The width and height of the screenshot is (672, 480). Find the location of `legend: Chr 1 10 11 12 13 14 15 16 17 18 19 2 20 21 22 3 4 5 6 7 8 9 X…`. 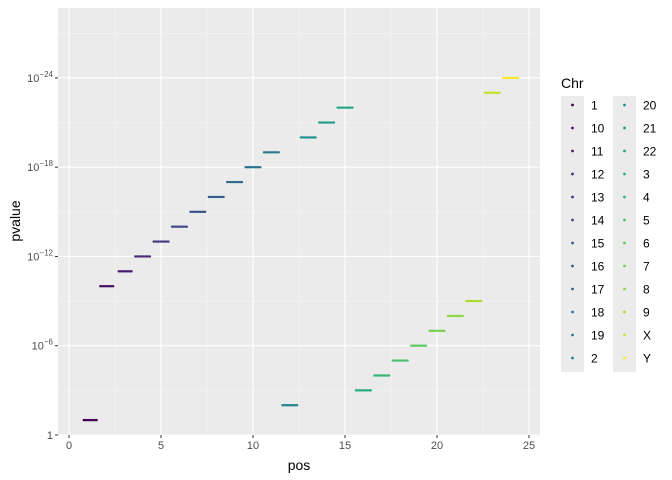

legend: Chr 1 10 11 12 13 14 15 16 17 18 19 2 20 21 22 3 4 5 6 7 8 9 X… is located at coordinates (609, 223).